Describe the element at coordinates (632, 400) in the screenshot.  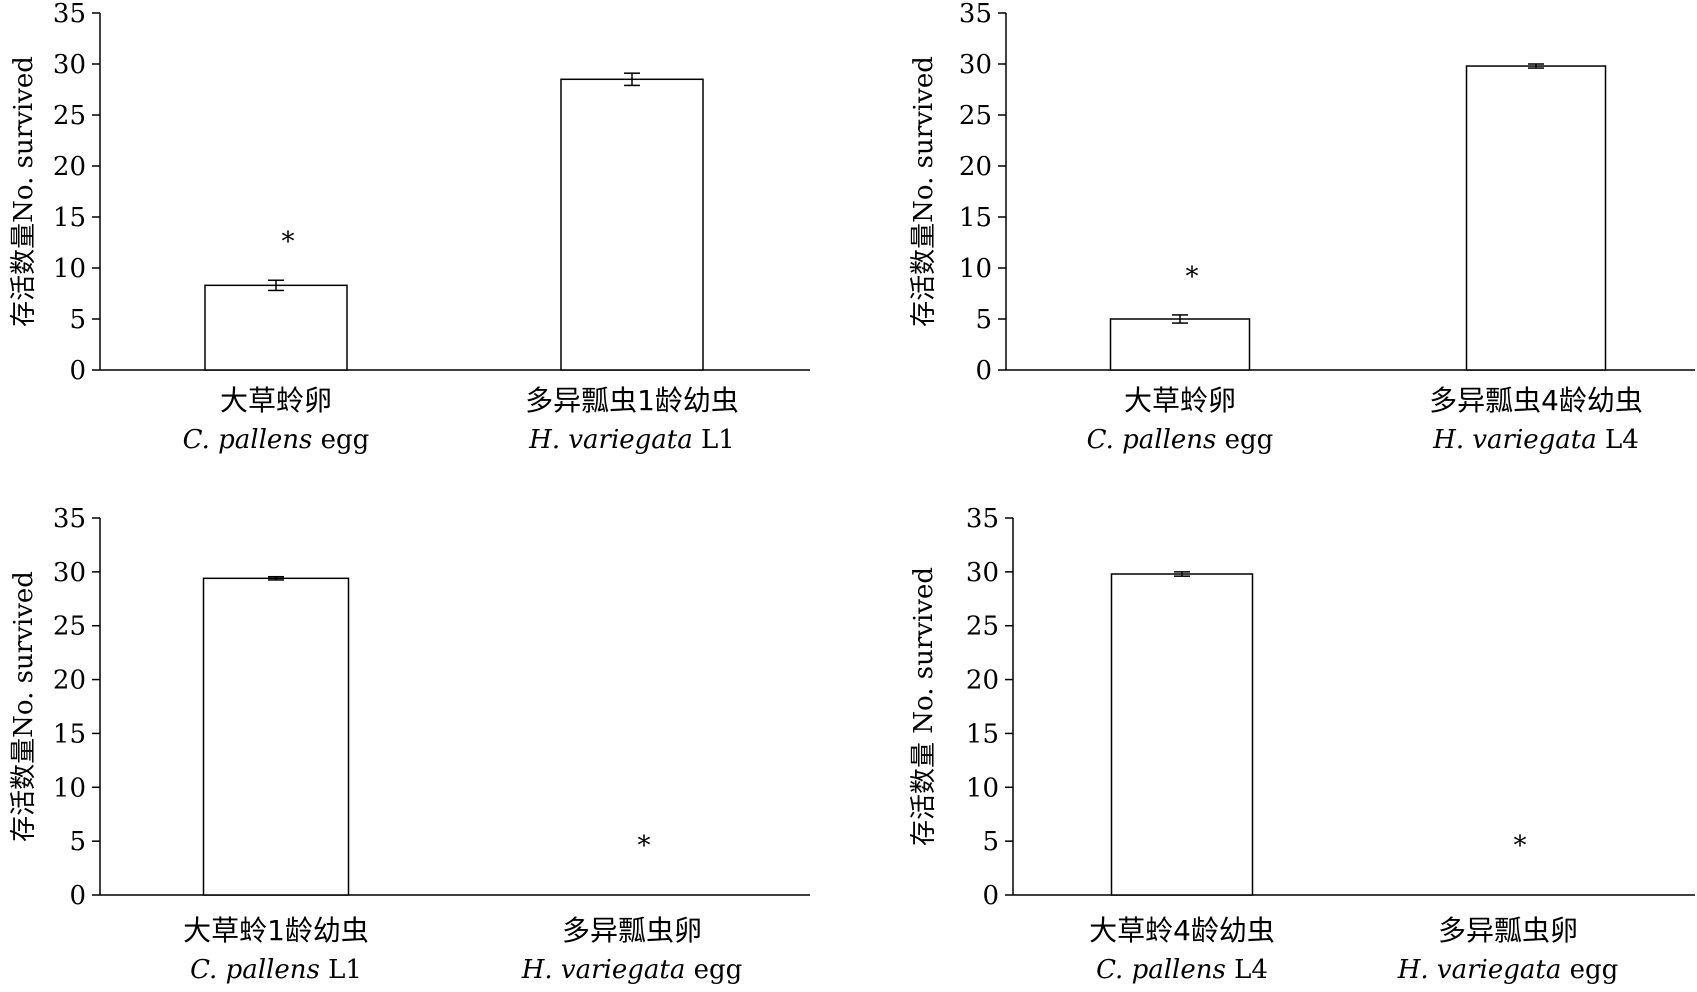
I see `category-label-cn: 多异瓢虫1龄幼虫` at that location.